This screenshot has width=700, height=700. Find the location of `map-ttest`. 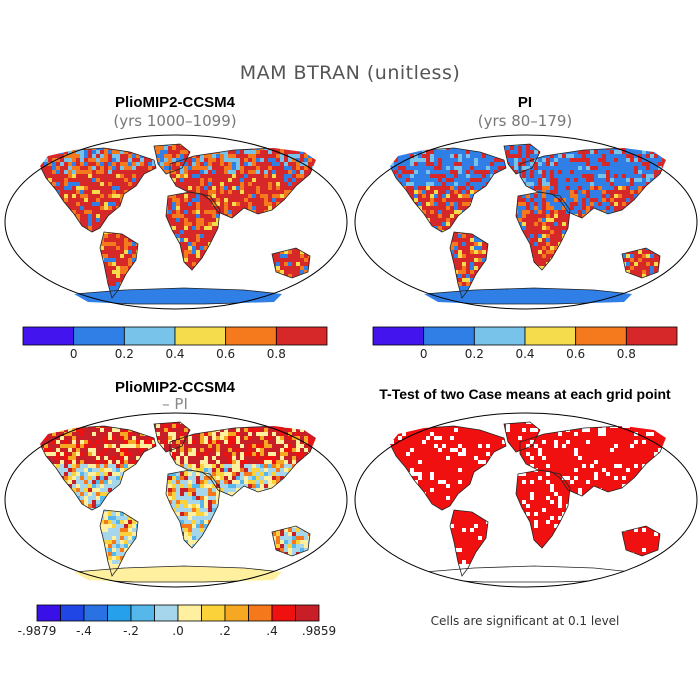

map-ttest is located at coordinates (526, 500).